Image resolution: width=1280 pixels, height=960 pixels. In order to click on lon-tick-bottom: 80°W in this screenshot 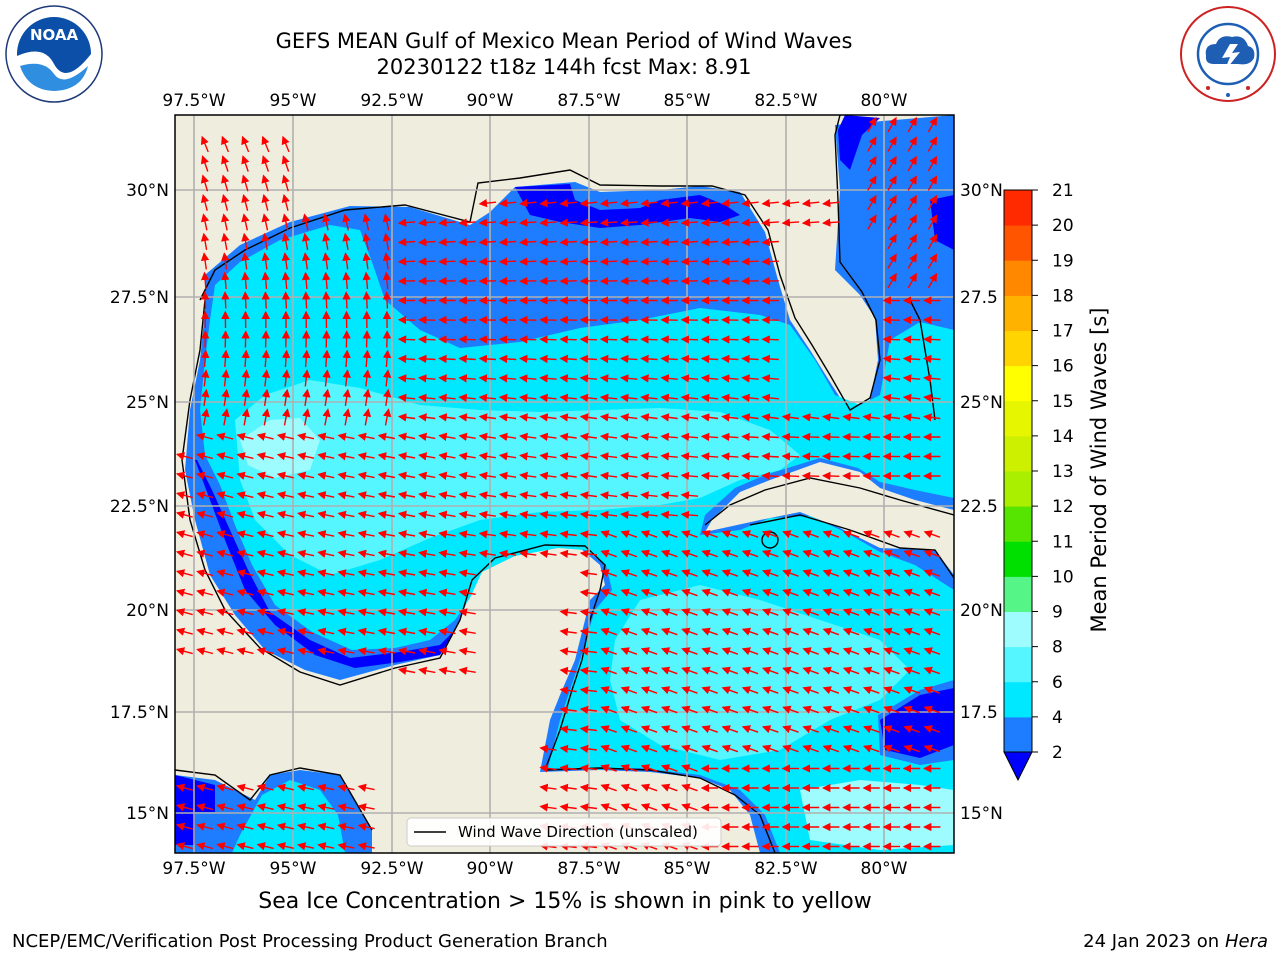, I will do `click(884, 869)`.